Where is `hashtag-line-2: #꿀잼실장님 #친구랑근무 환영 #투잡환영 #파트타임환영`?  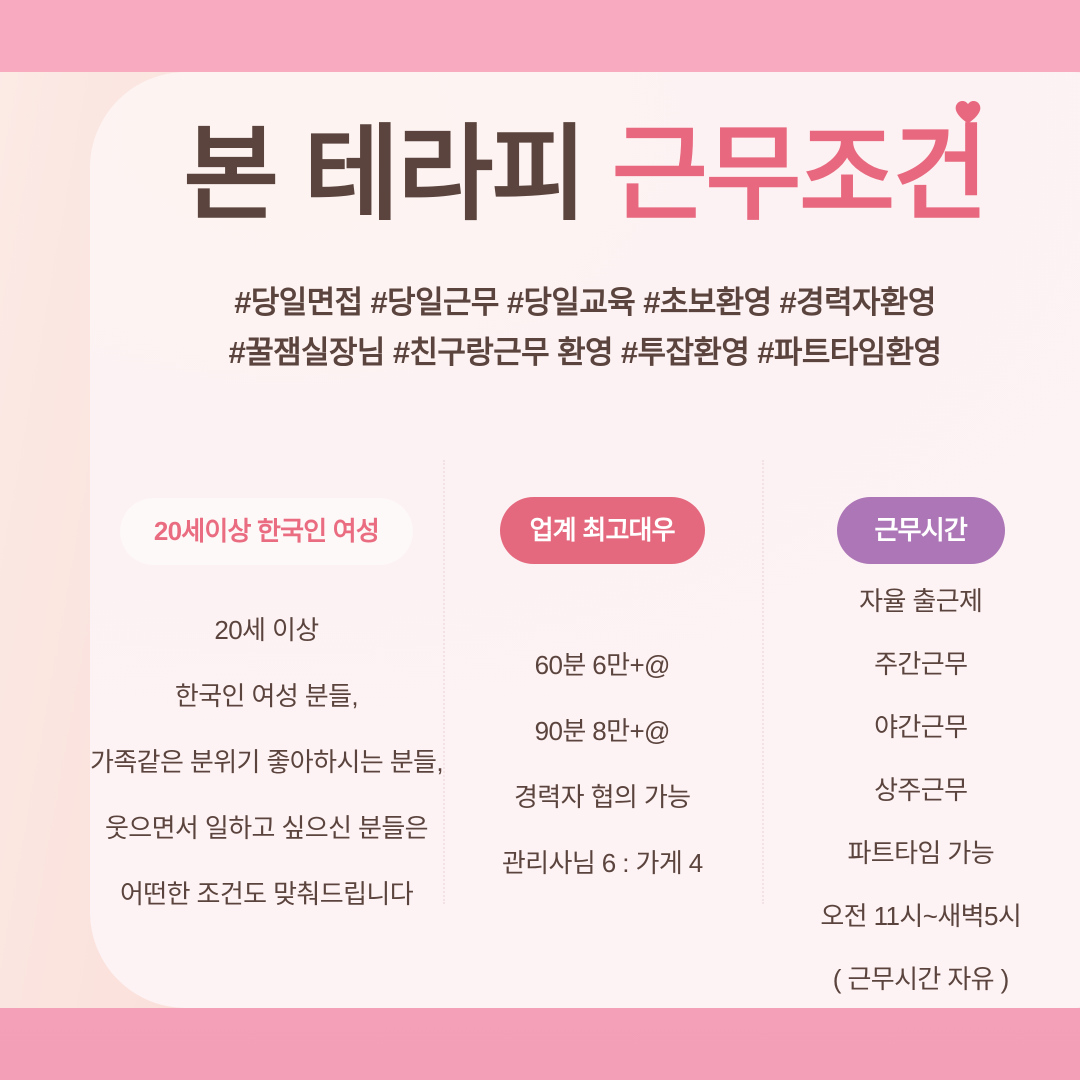
hashtag-line-2: #꿀잼실장님 #친구랑근무 환영 #투잡환영 #파트타임환영 is located at coordinates (585, 353).